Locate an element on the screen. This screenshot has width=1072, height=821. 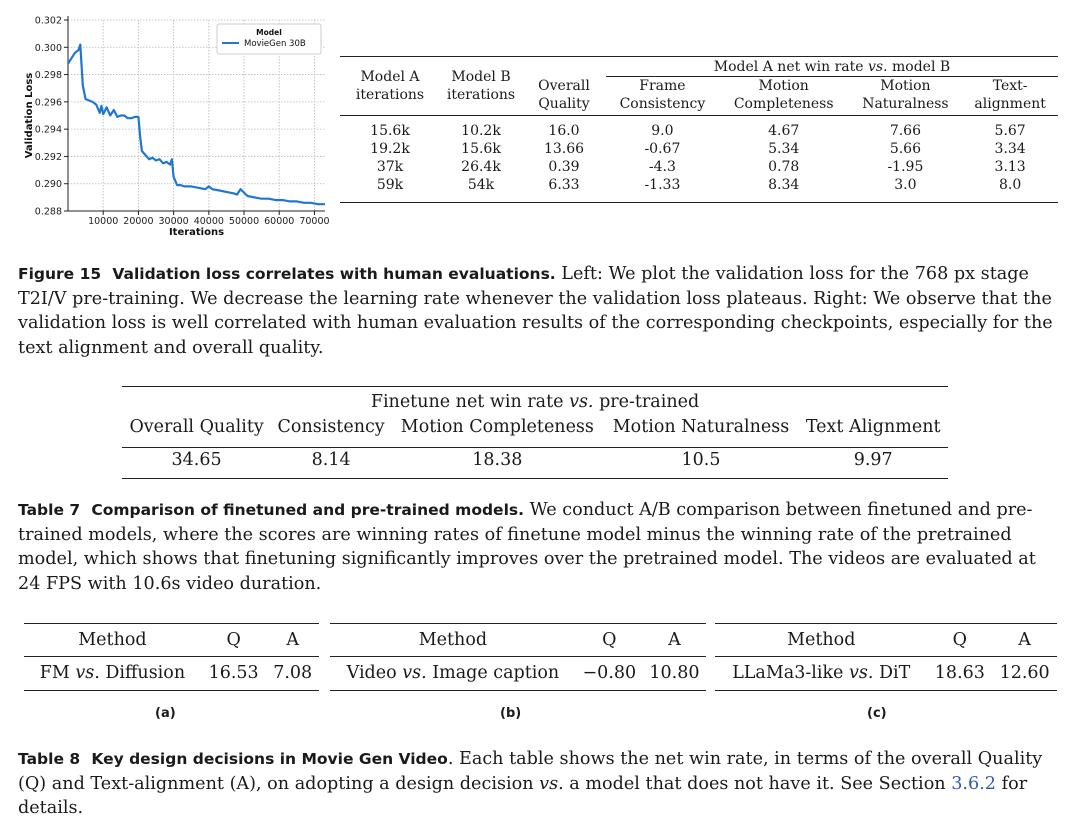
t8c-bottom-rule is located at coordinates (886, 690).